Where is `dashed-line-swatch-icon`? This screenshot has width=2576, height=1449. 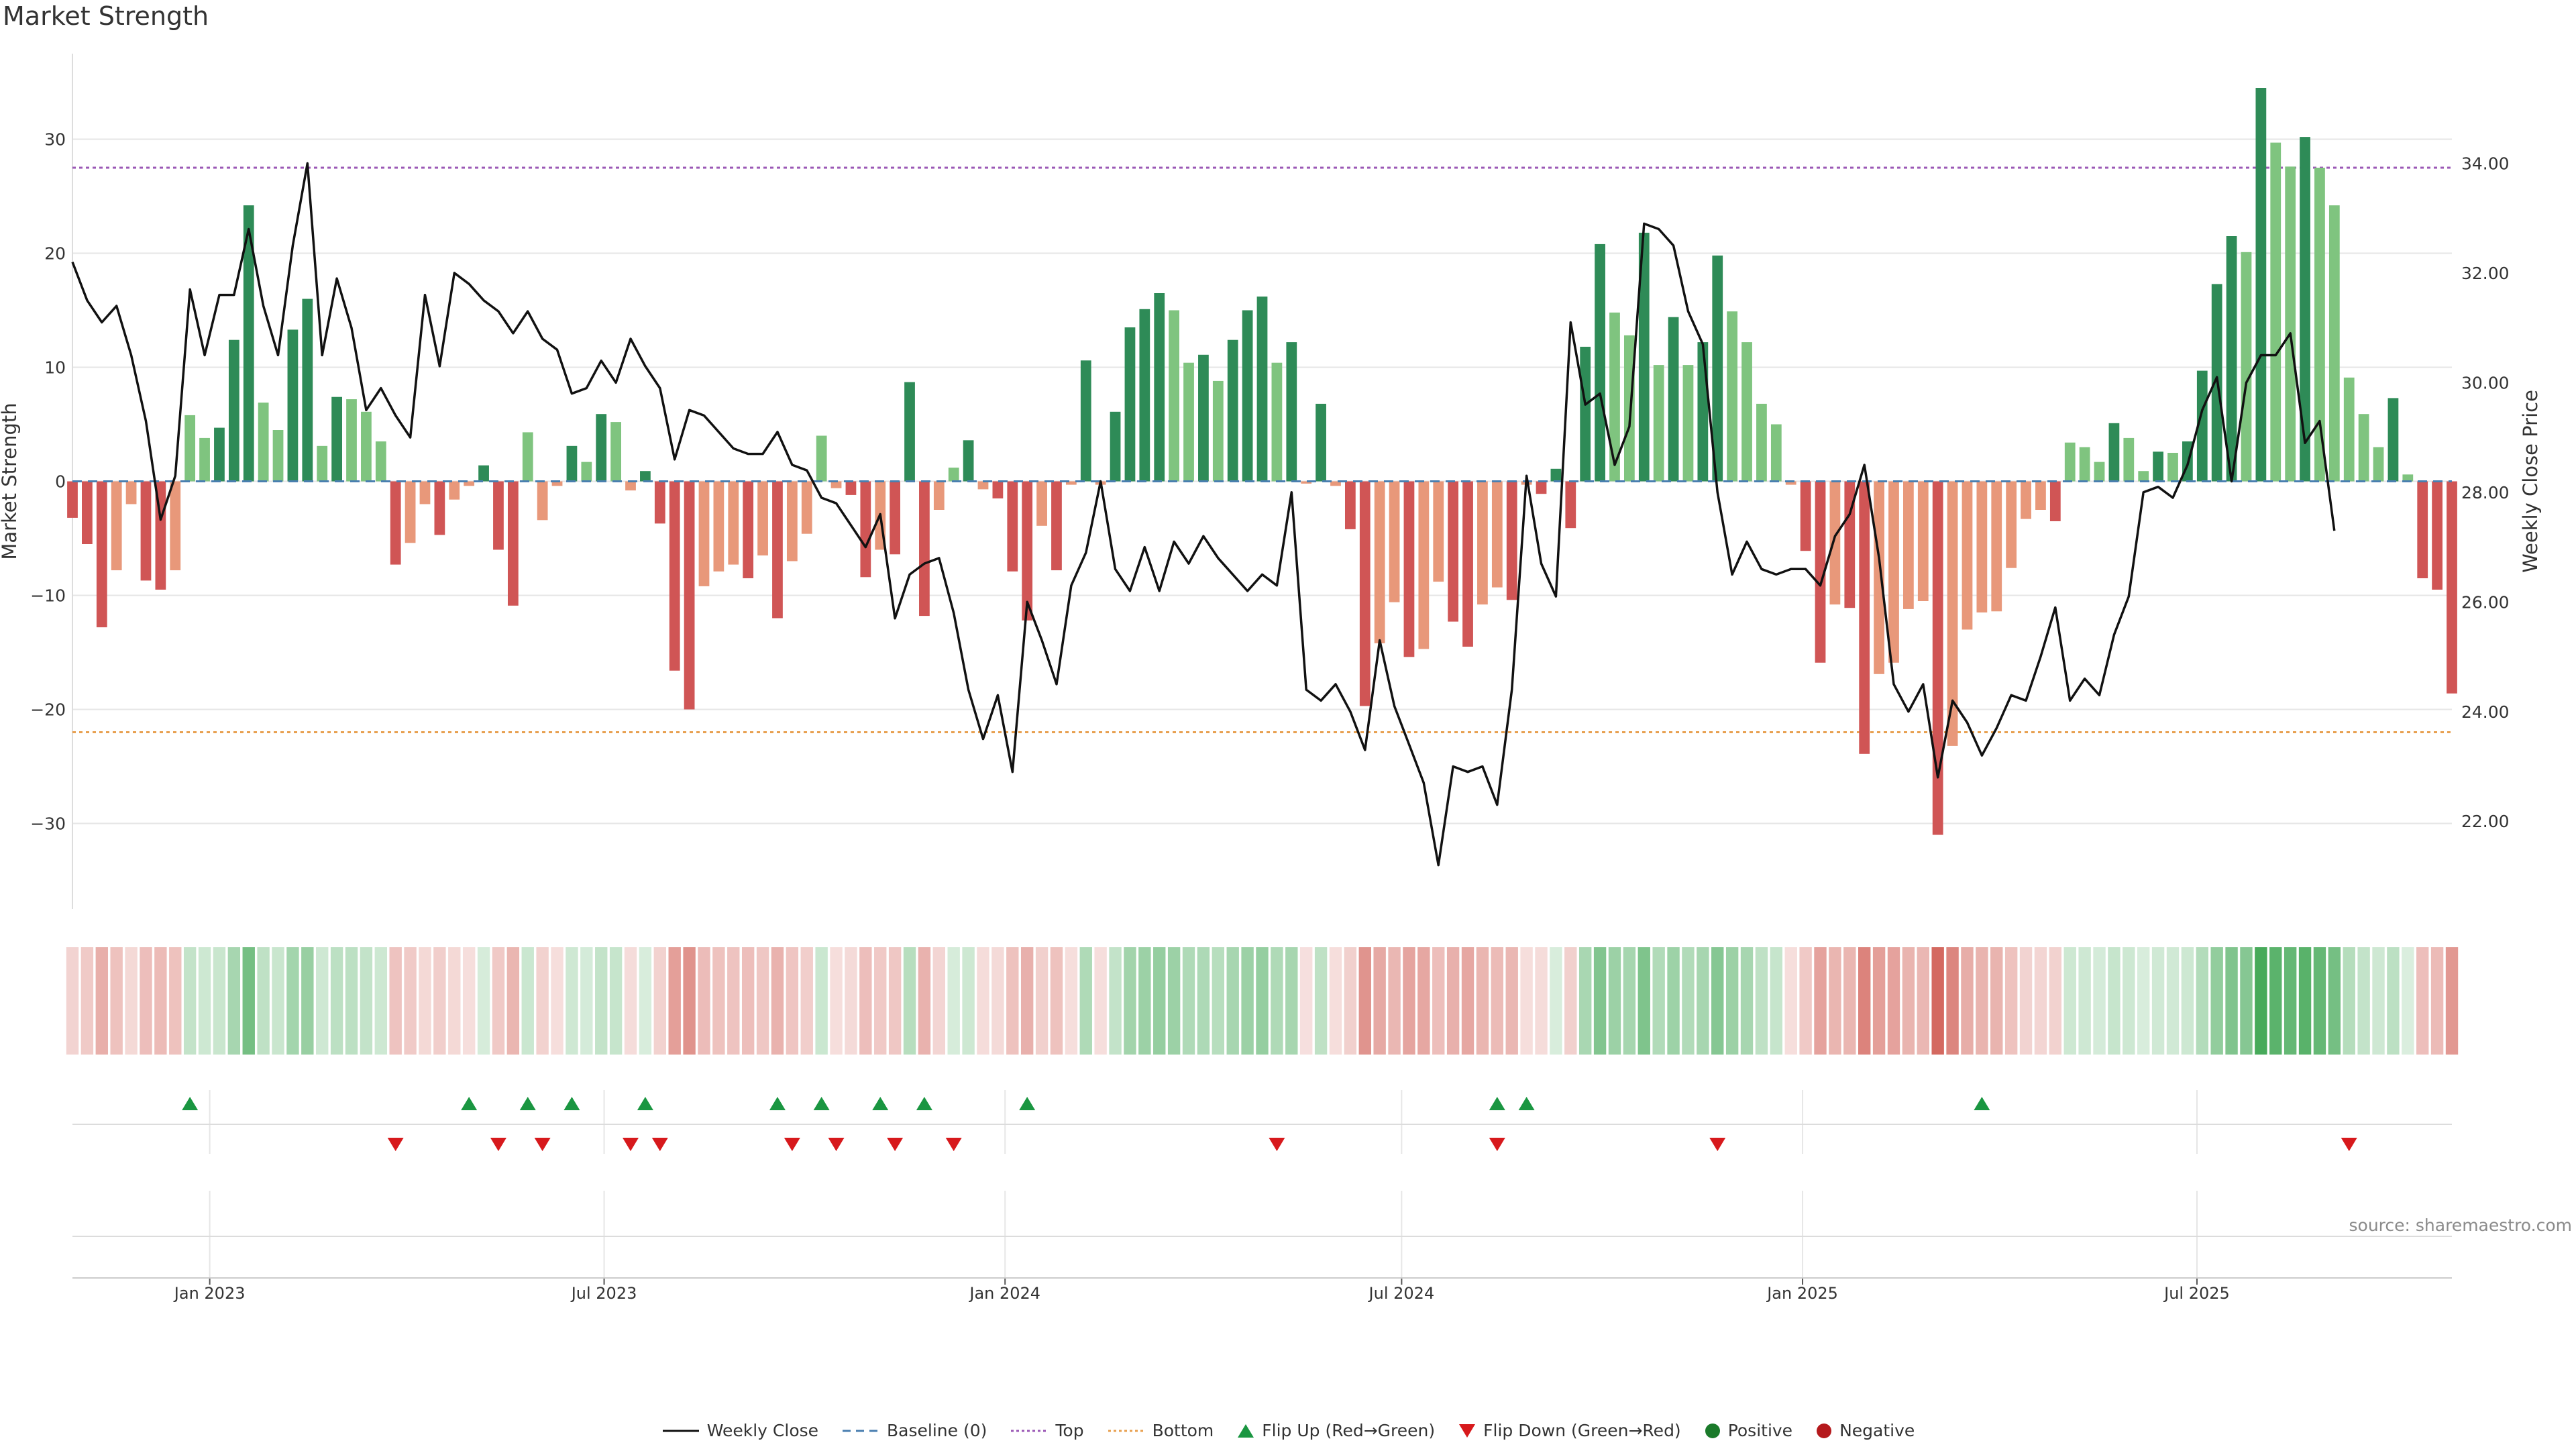 dashed-line-swatch-icon is located at coordinates (861, 1431).